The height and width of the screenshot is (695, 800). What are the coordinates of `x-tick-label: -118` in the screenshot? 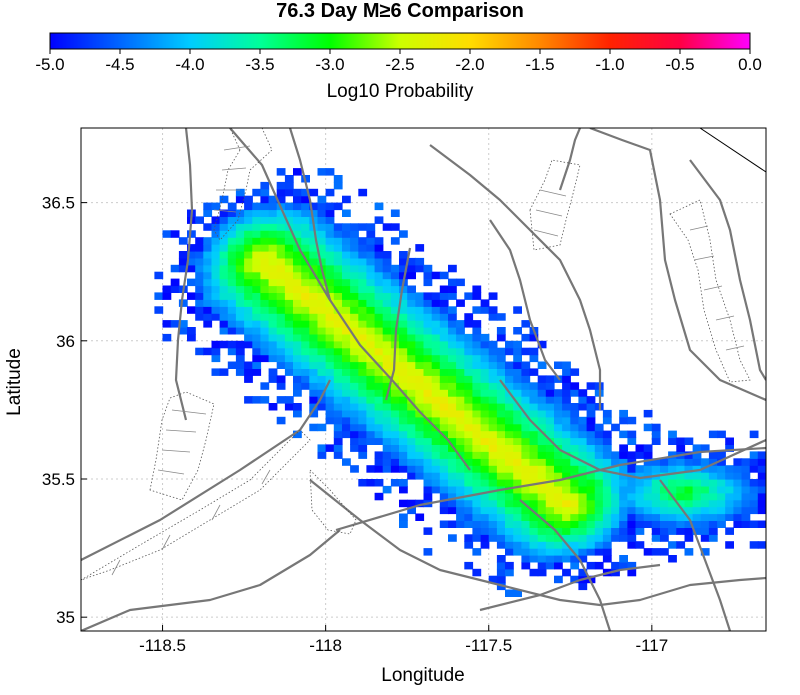 It's located at (325, 645).